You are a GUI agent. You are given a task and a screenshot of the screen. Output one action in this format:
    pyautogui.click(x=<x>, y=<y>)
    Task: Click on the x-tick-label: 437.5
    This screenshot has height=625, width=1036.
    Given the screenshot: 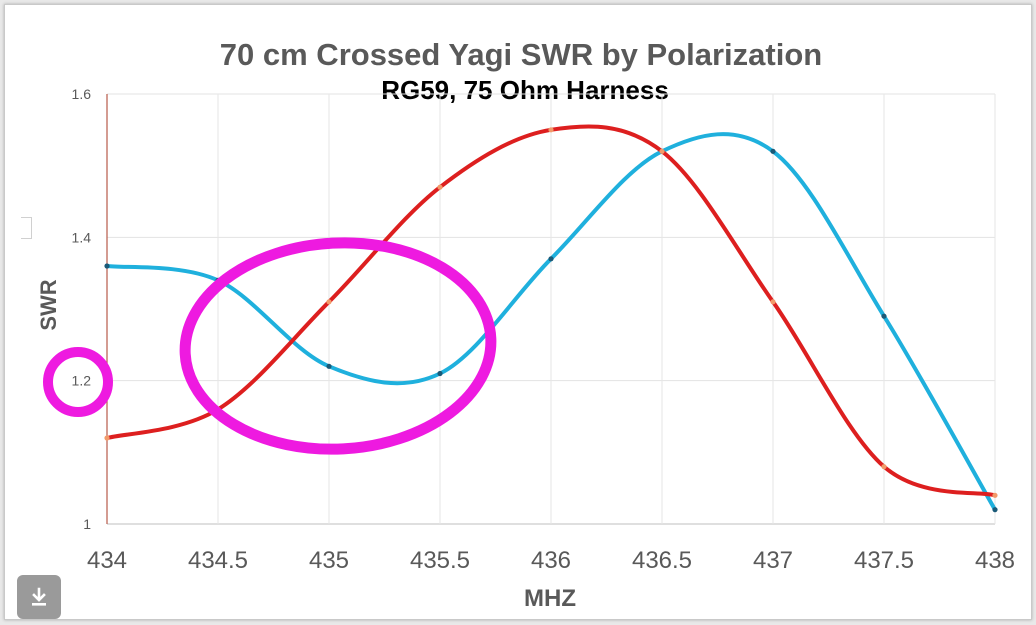 What is the action you would take?
    pyautogui.click(x=884, y=560)
    